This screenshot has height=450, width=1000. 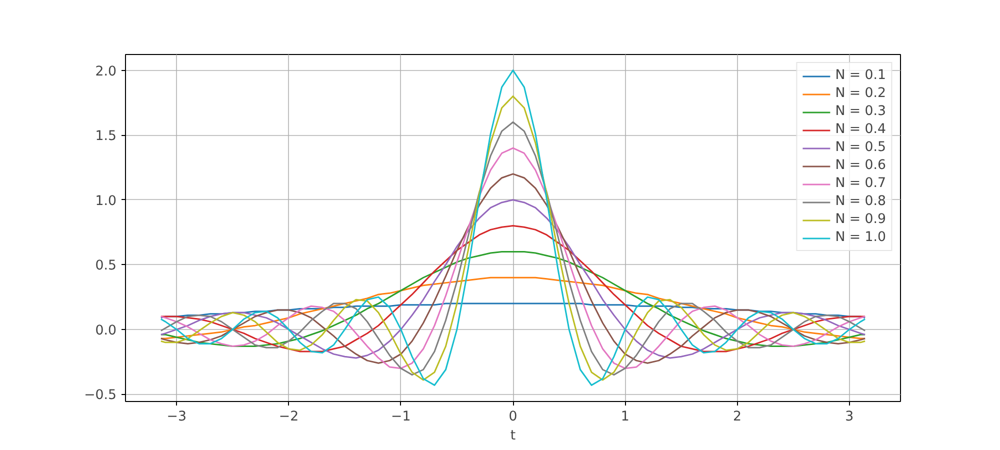 What do you see at coordinates (106, 266) in the screenshot?
I see `y-tick-label: 0.5` at bounding box center [106, 266].